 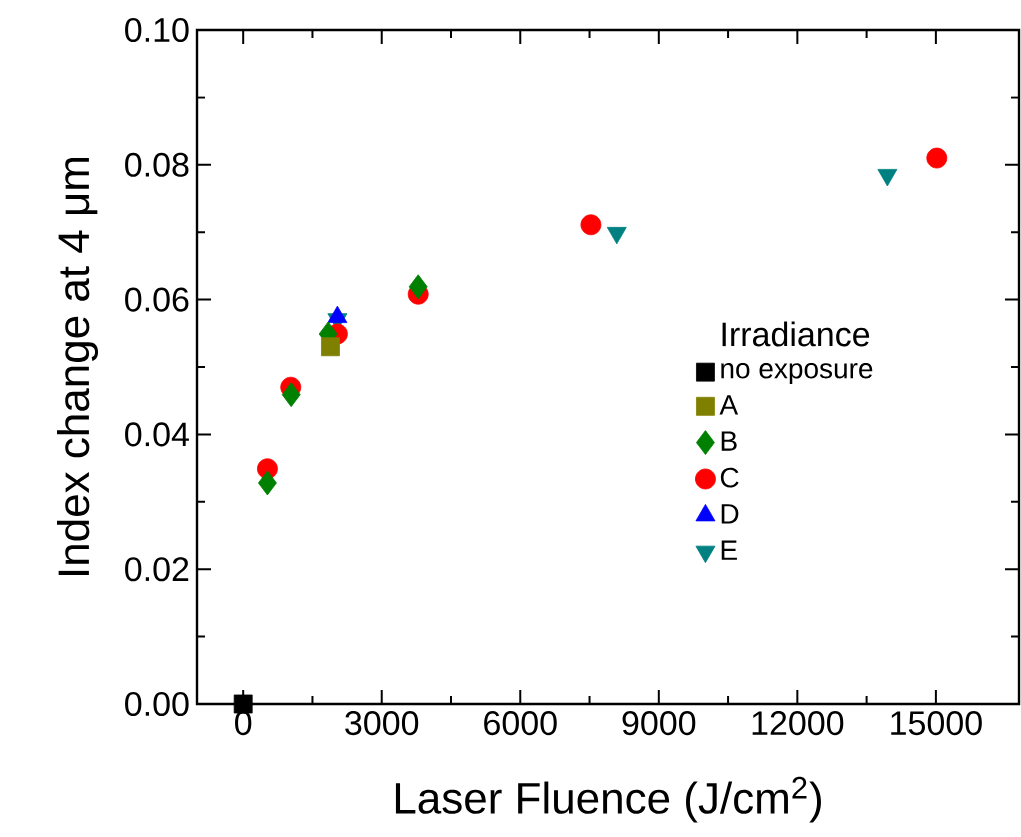 What do you see at coordinates (157, 30) in the screenshot?
I see `y-tick-label: 0.10` at bounding box center [157, 30].